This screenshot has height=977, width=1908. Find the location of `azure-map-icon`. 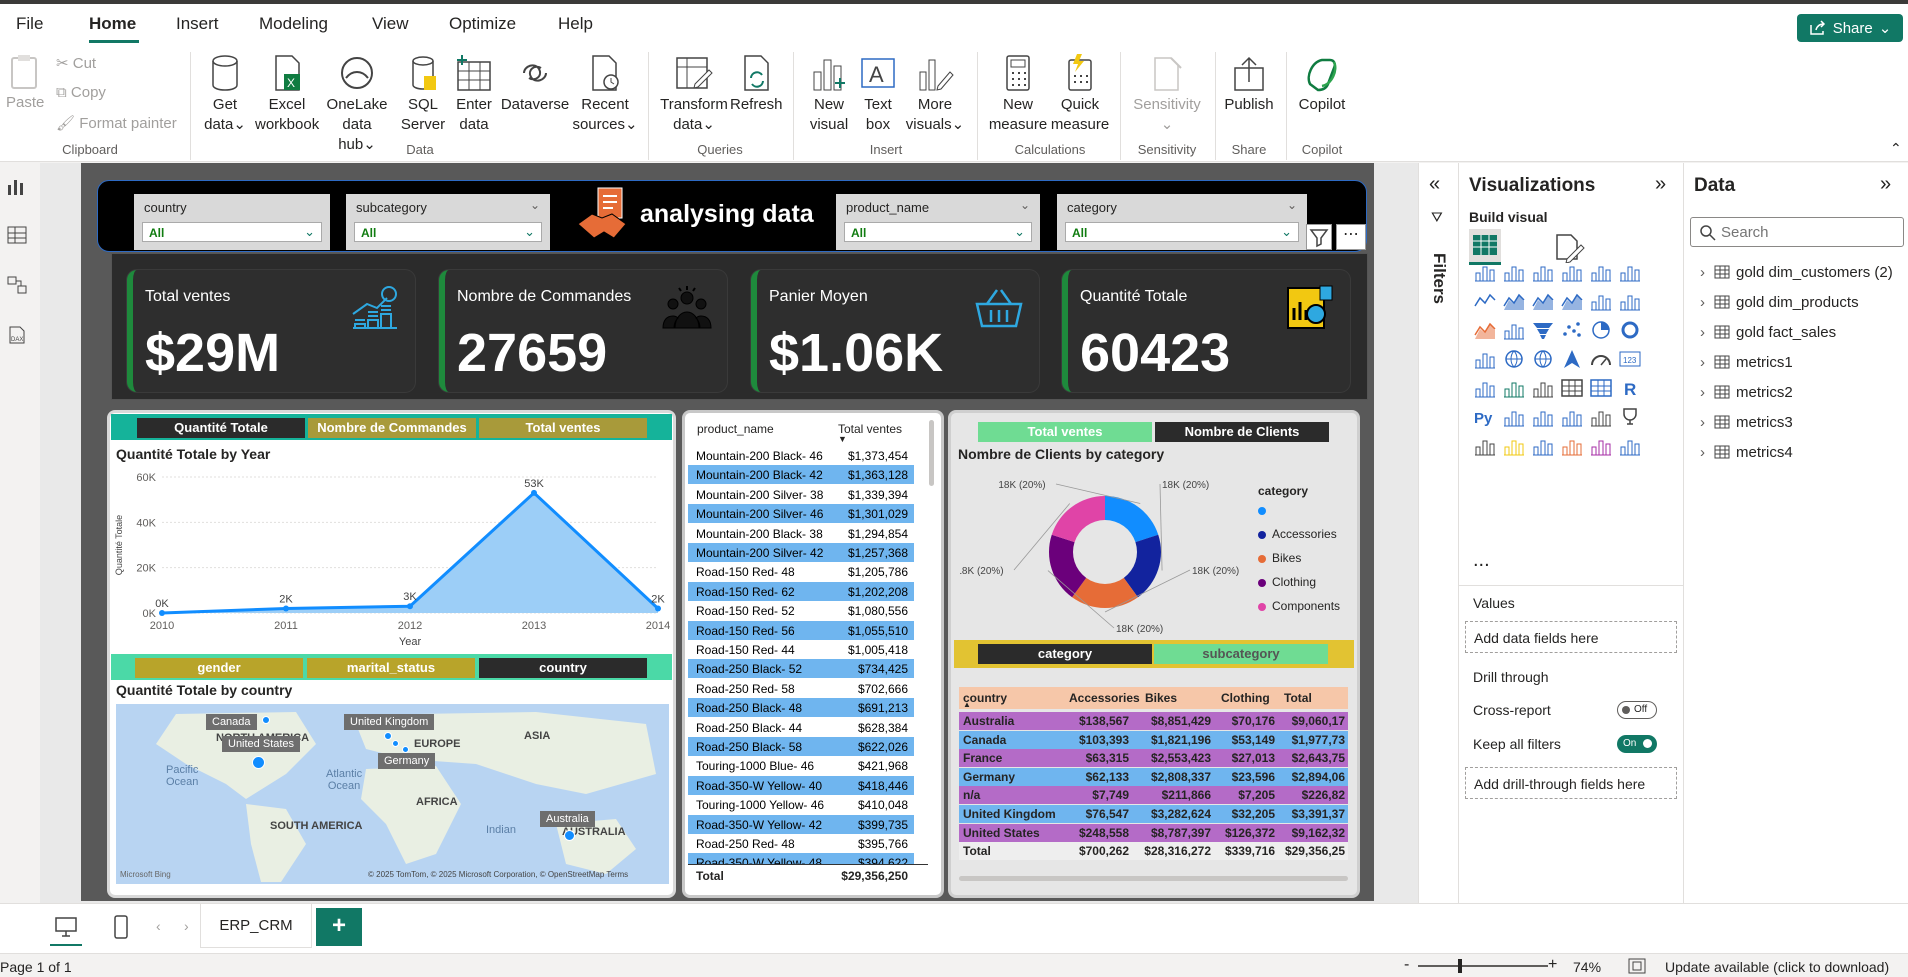

azure-map-icon is located at coordinates (1572, 359).